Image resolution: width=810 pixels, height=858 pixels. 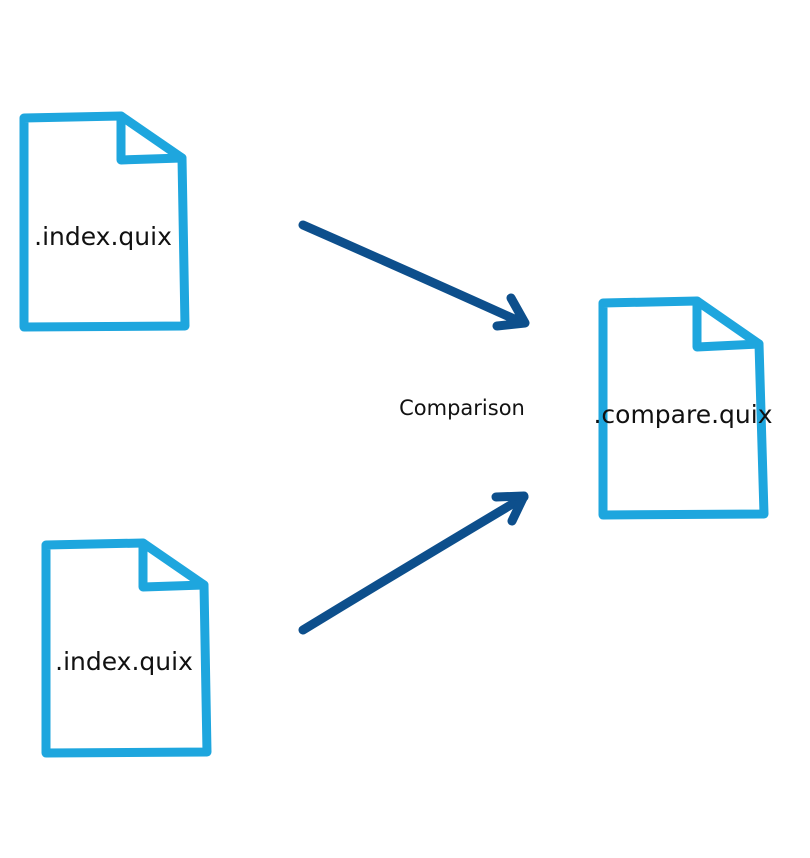 What do you see at coordinates (682, 414) in the screenshot?
I see `file-label-output: .compare.quix` at bounding box center [682, 414].